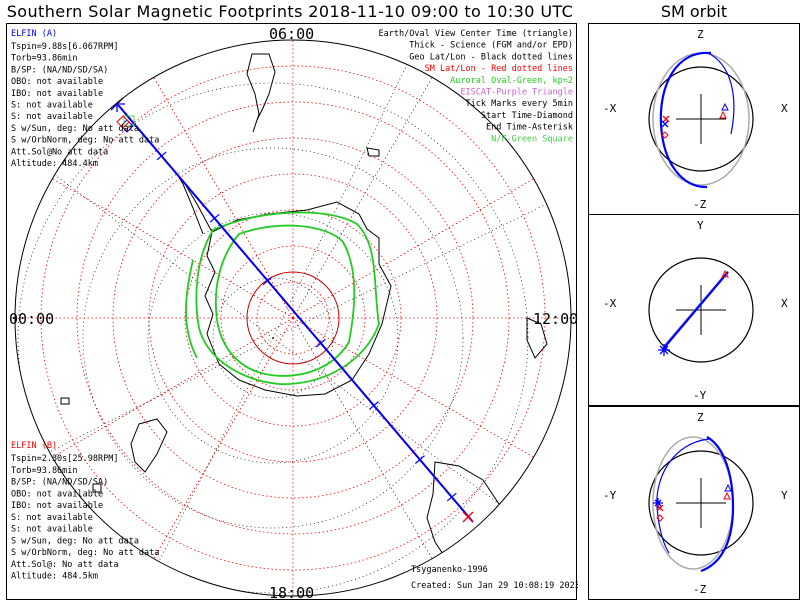  What do you see at coordinates (291, 34) in the screenshot?
I see `mlt-label-top: 06:00` at bounding box center [291, 34].